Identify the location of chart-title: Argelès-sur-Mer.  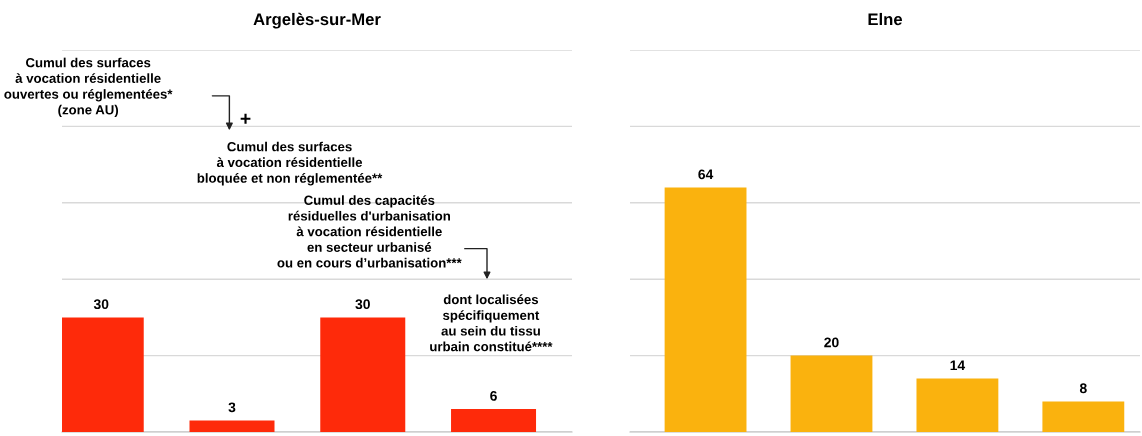
(317, 20).